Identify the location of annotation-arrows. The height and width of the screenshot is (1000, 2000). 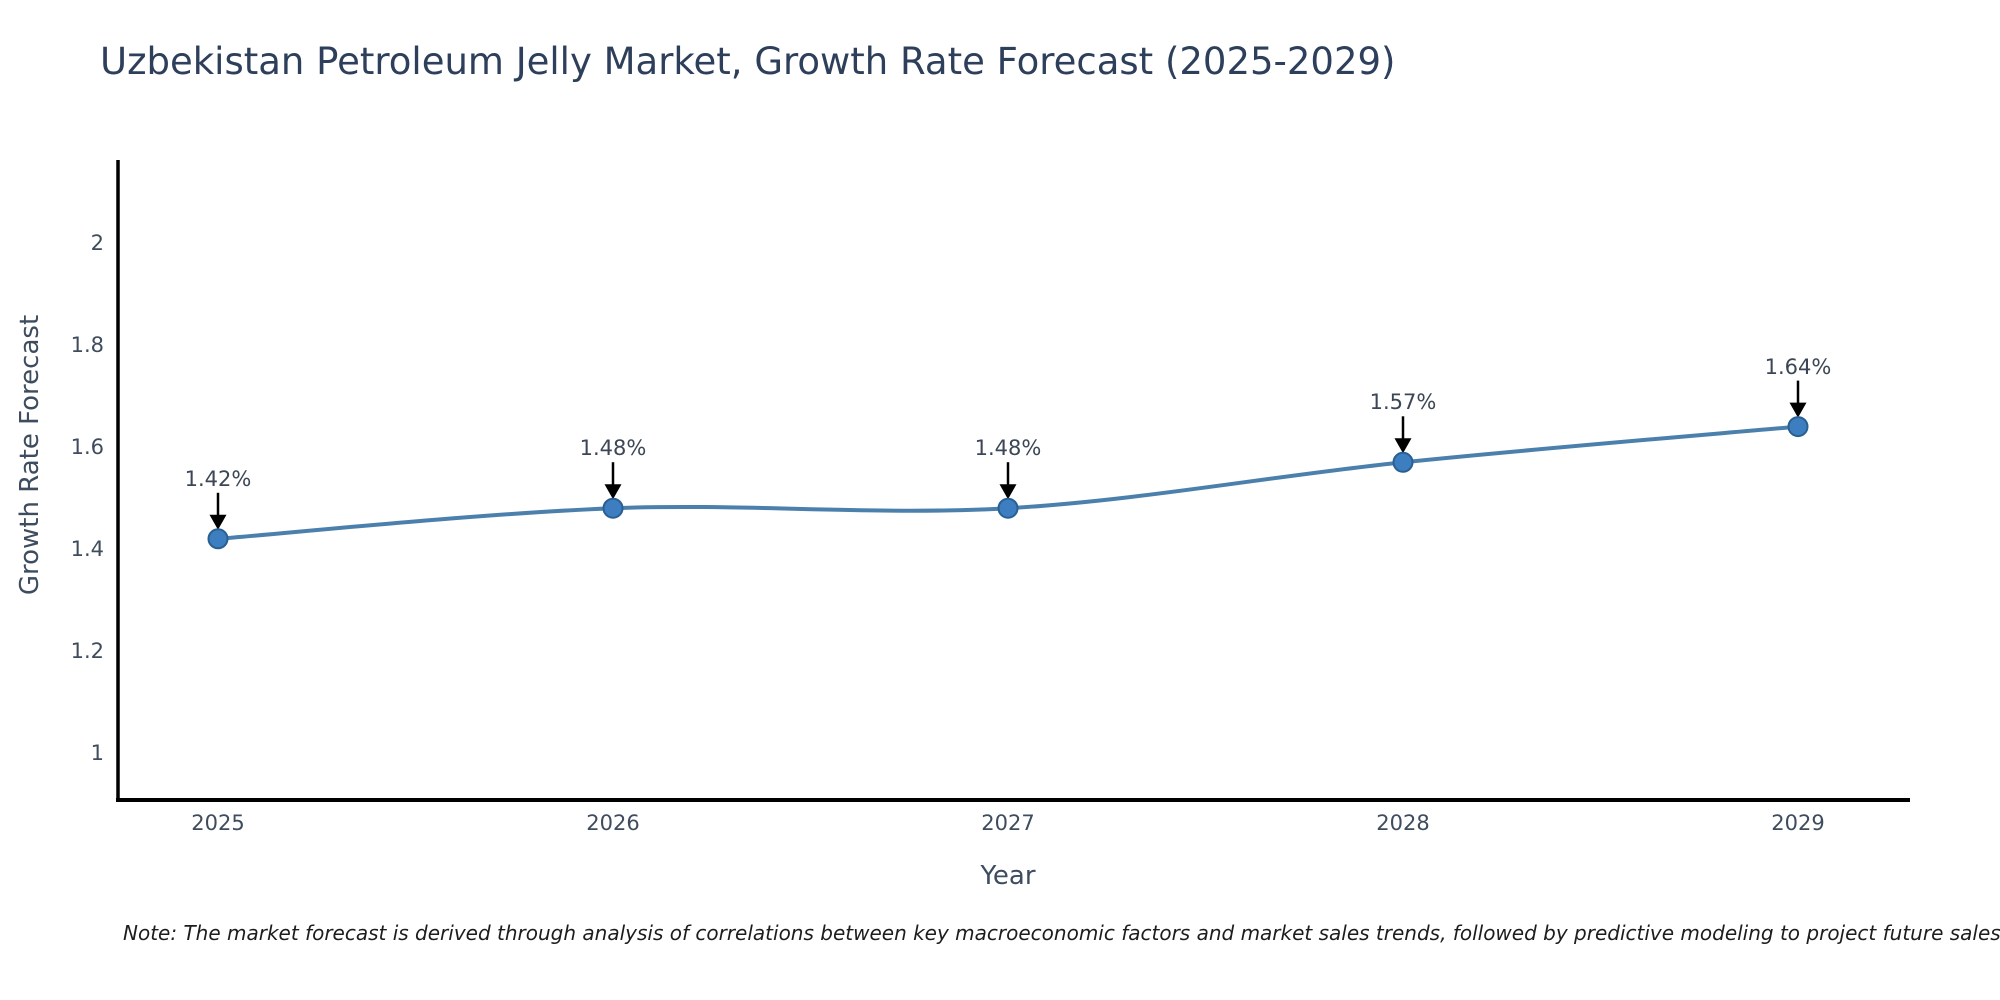
(1008, 455).